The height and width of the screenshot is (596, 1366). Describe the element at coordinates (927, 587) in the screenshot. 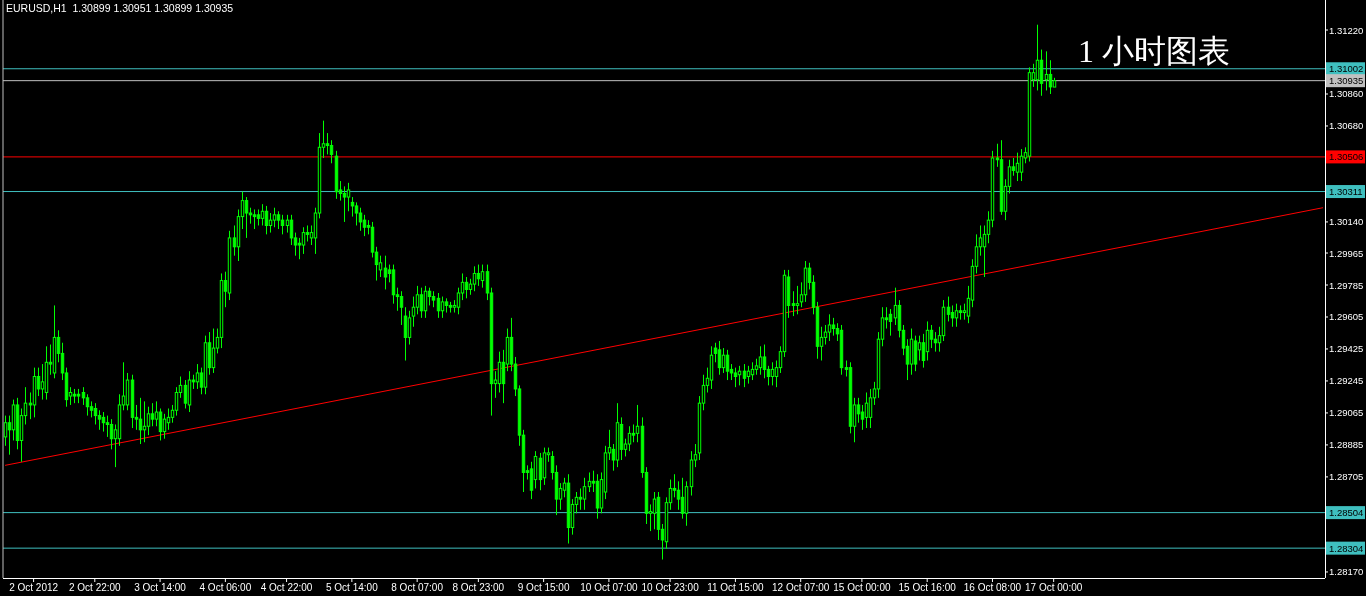

I see `x-tick-label: 15 Oct 16:00` at that location.